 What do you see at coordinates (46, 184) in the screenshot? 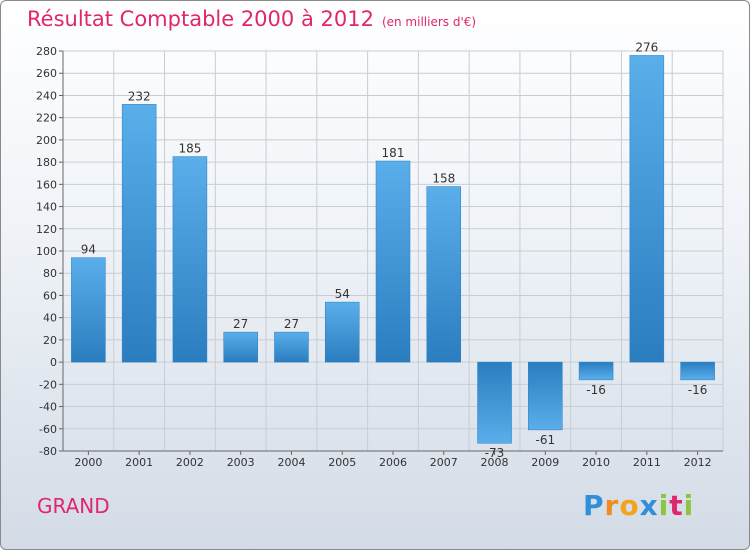
I see `y-tick-label: 160` at bounding box center [46, 184].